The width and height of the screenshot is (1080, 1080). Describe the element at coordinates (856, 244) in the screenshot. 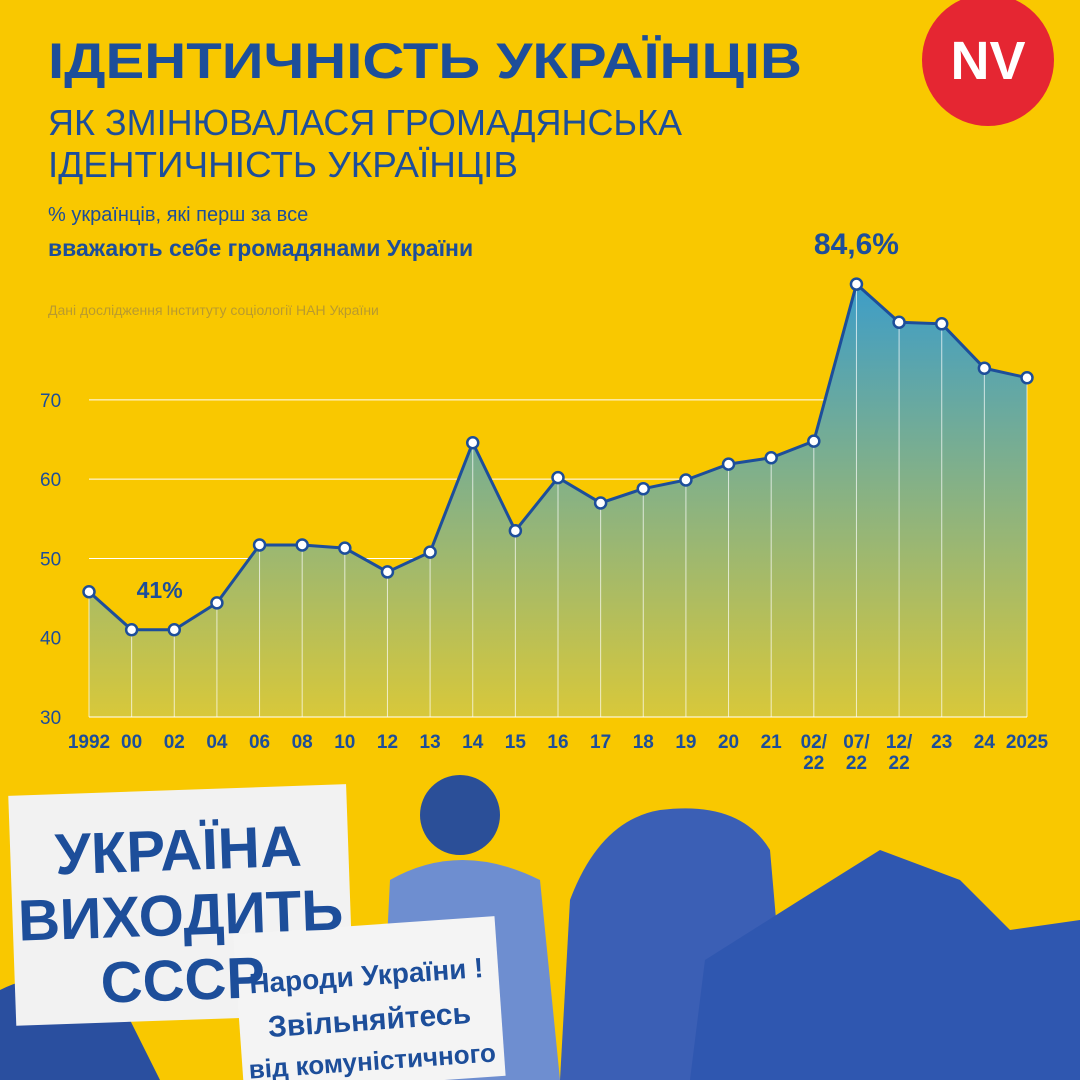

I see `value-label: 84,6%` at that location.